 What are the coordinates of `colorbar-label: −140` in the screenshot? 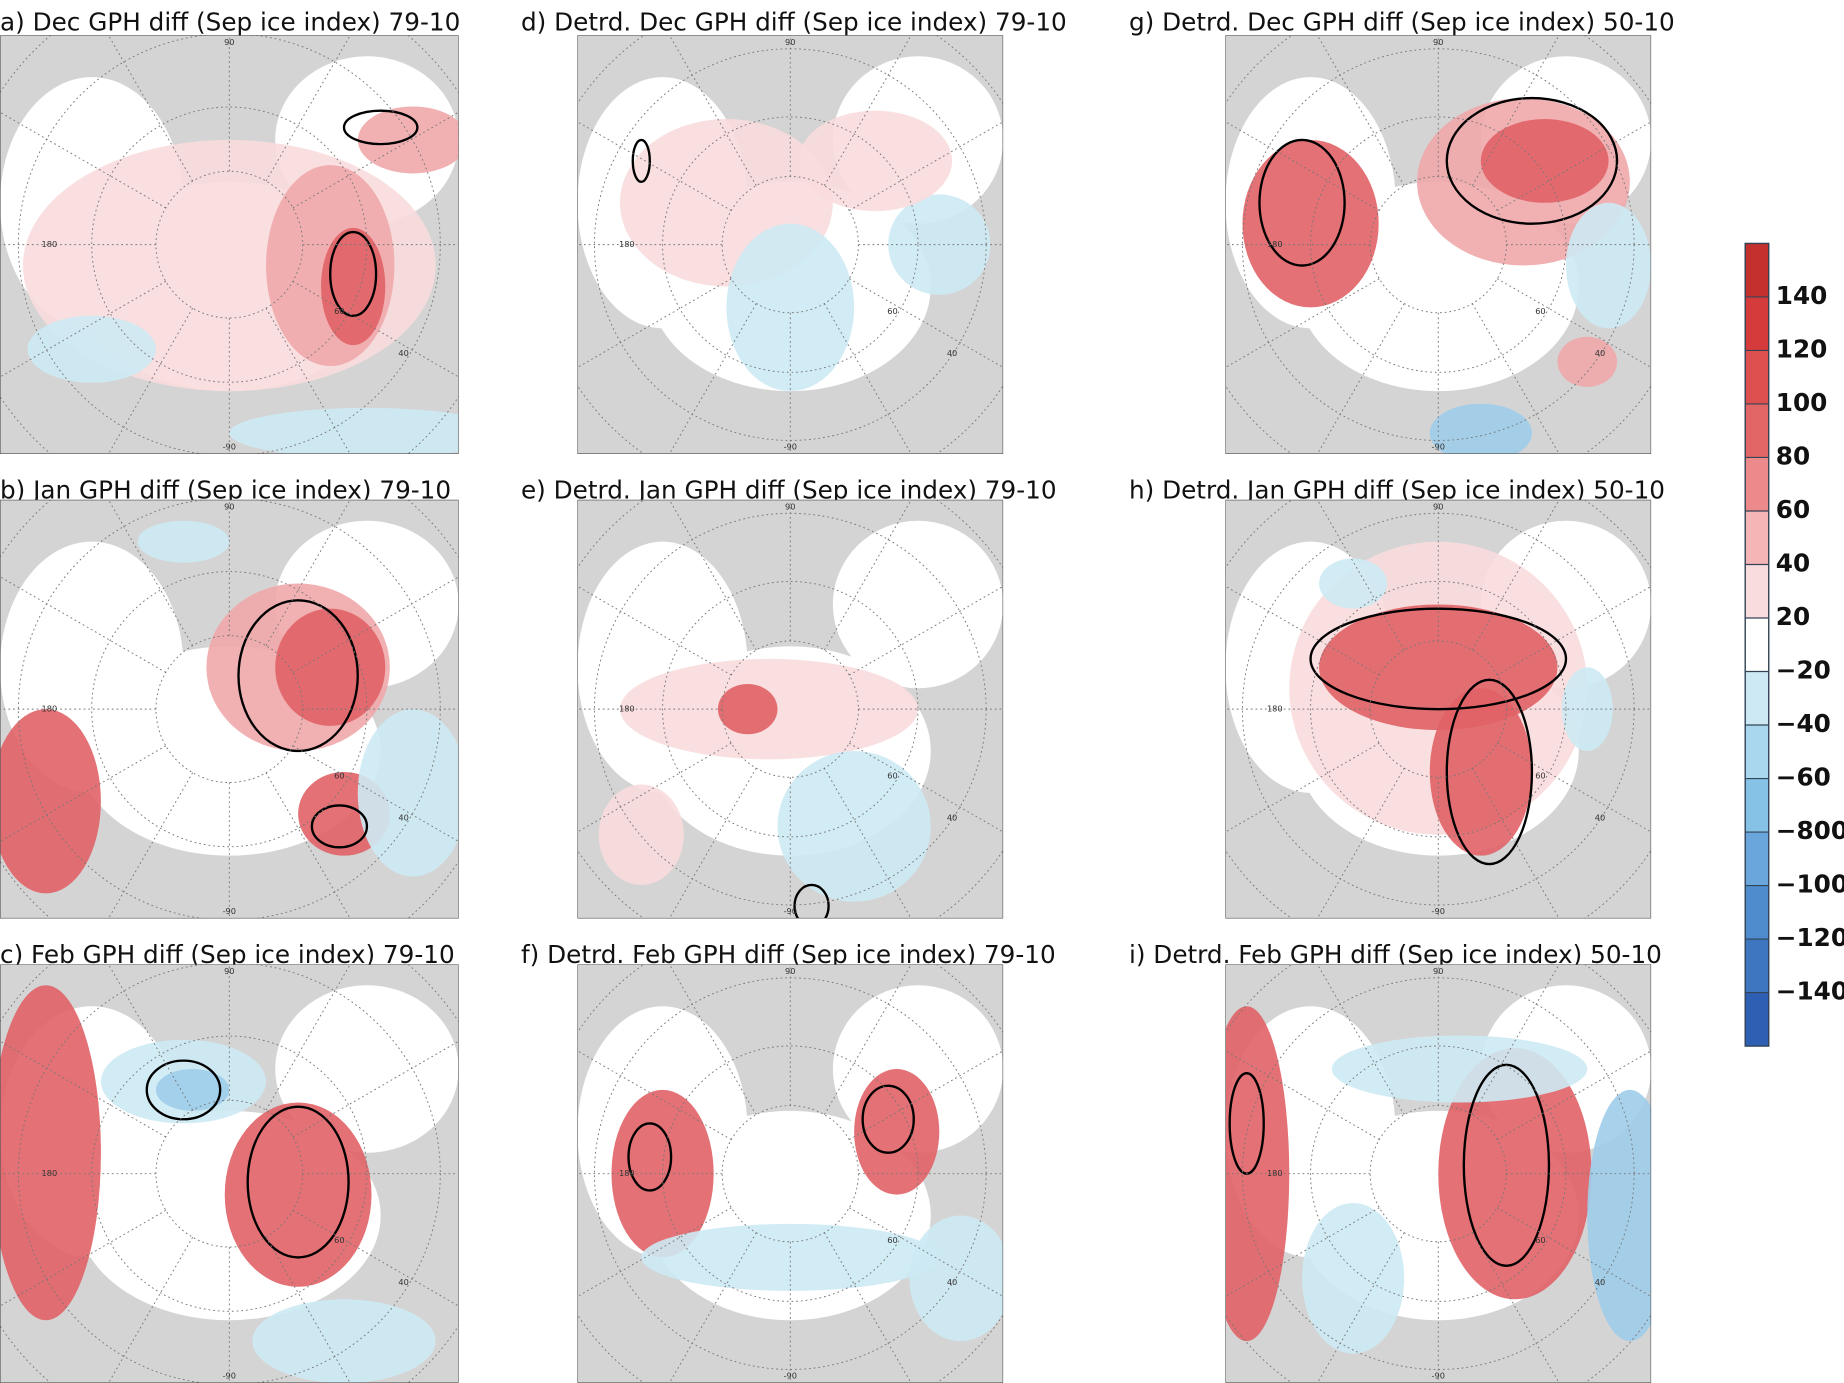 It's located at (1810, 991).